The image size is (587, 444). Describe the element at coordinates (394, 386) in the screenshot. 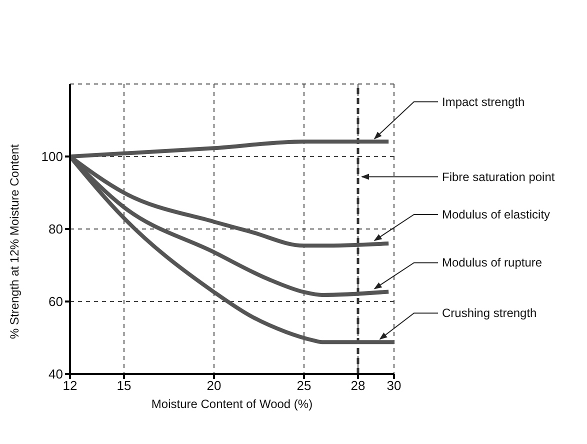

I see `x-tick-label: 30` at that location.